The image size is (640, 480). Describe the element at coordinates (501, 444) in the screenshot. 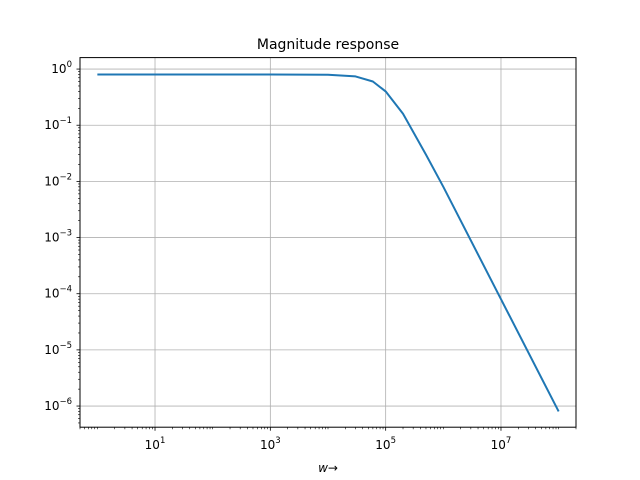

I see `x-tick-label: 10⁷` at that location.